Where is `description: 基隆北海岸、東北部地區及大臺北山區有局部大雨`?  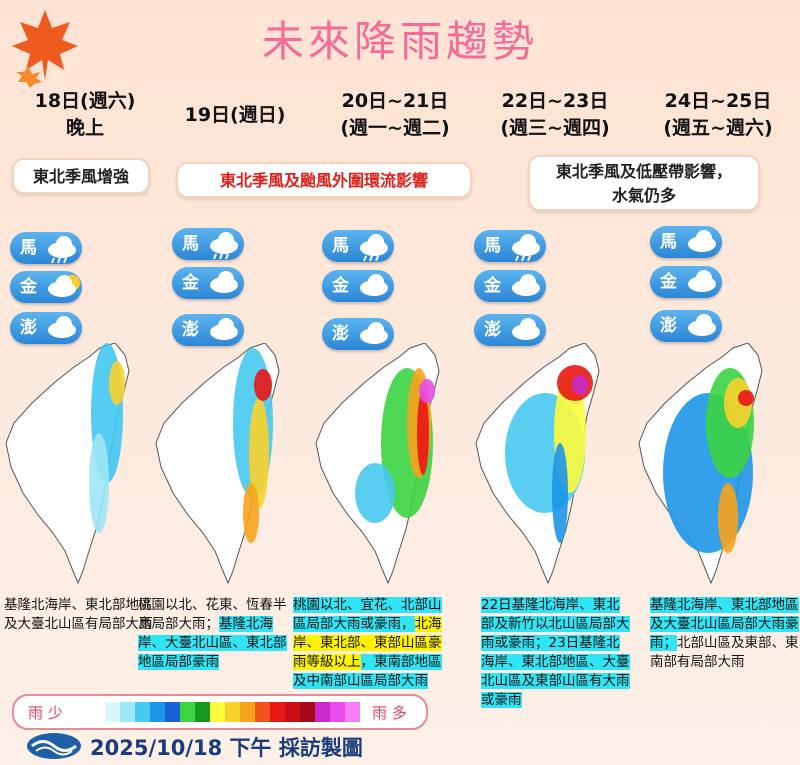
description: 基隆北海岸、東北部地區及大臺北山區有局部大雨 is located at coordinates (79, 615).